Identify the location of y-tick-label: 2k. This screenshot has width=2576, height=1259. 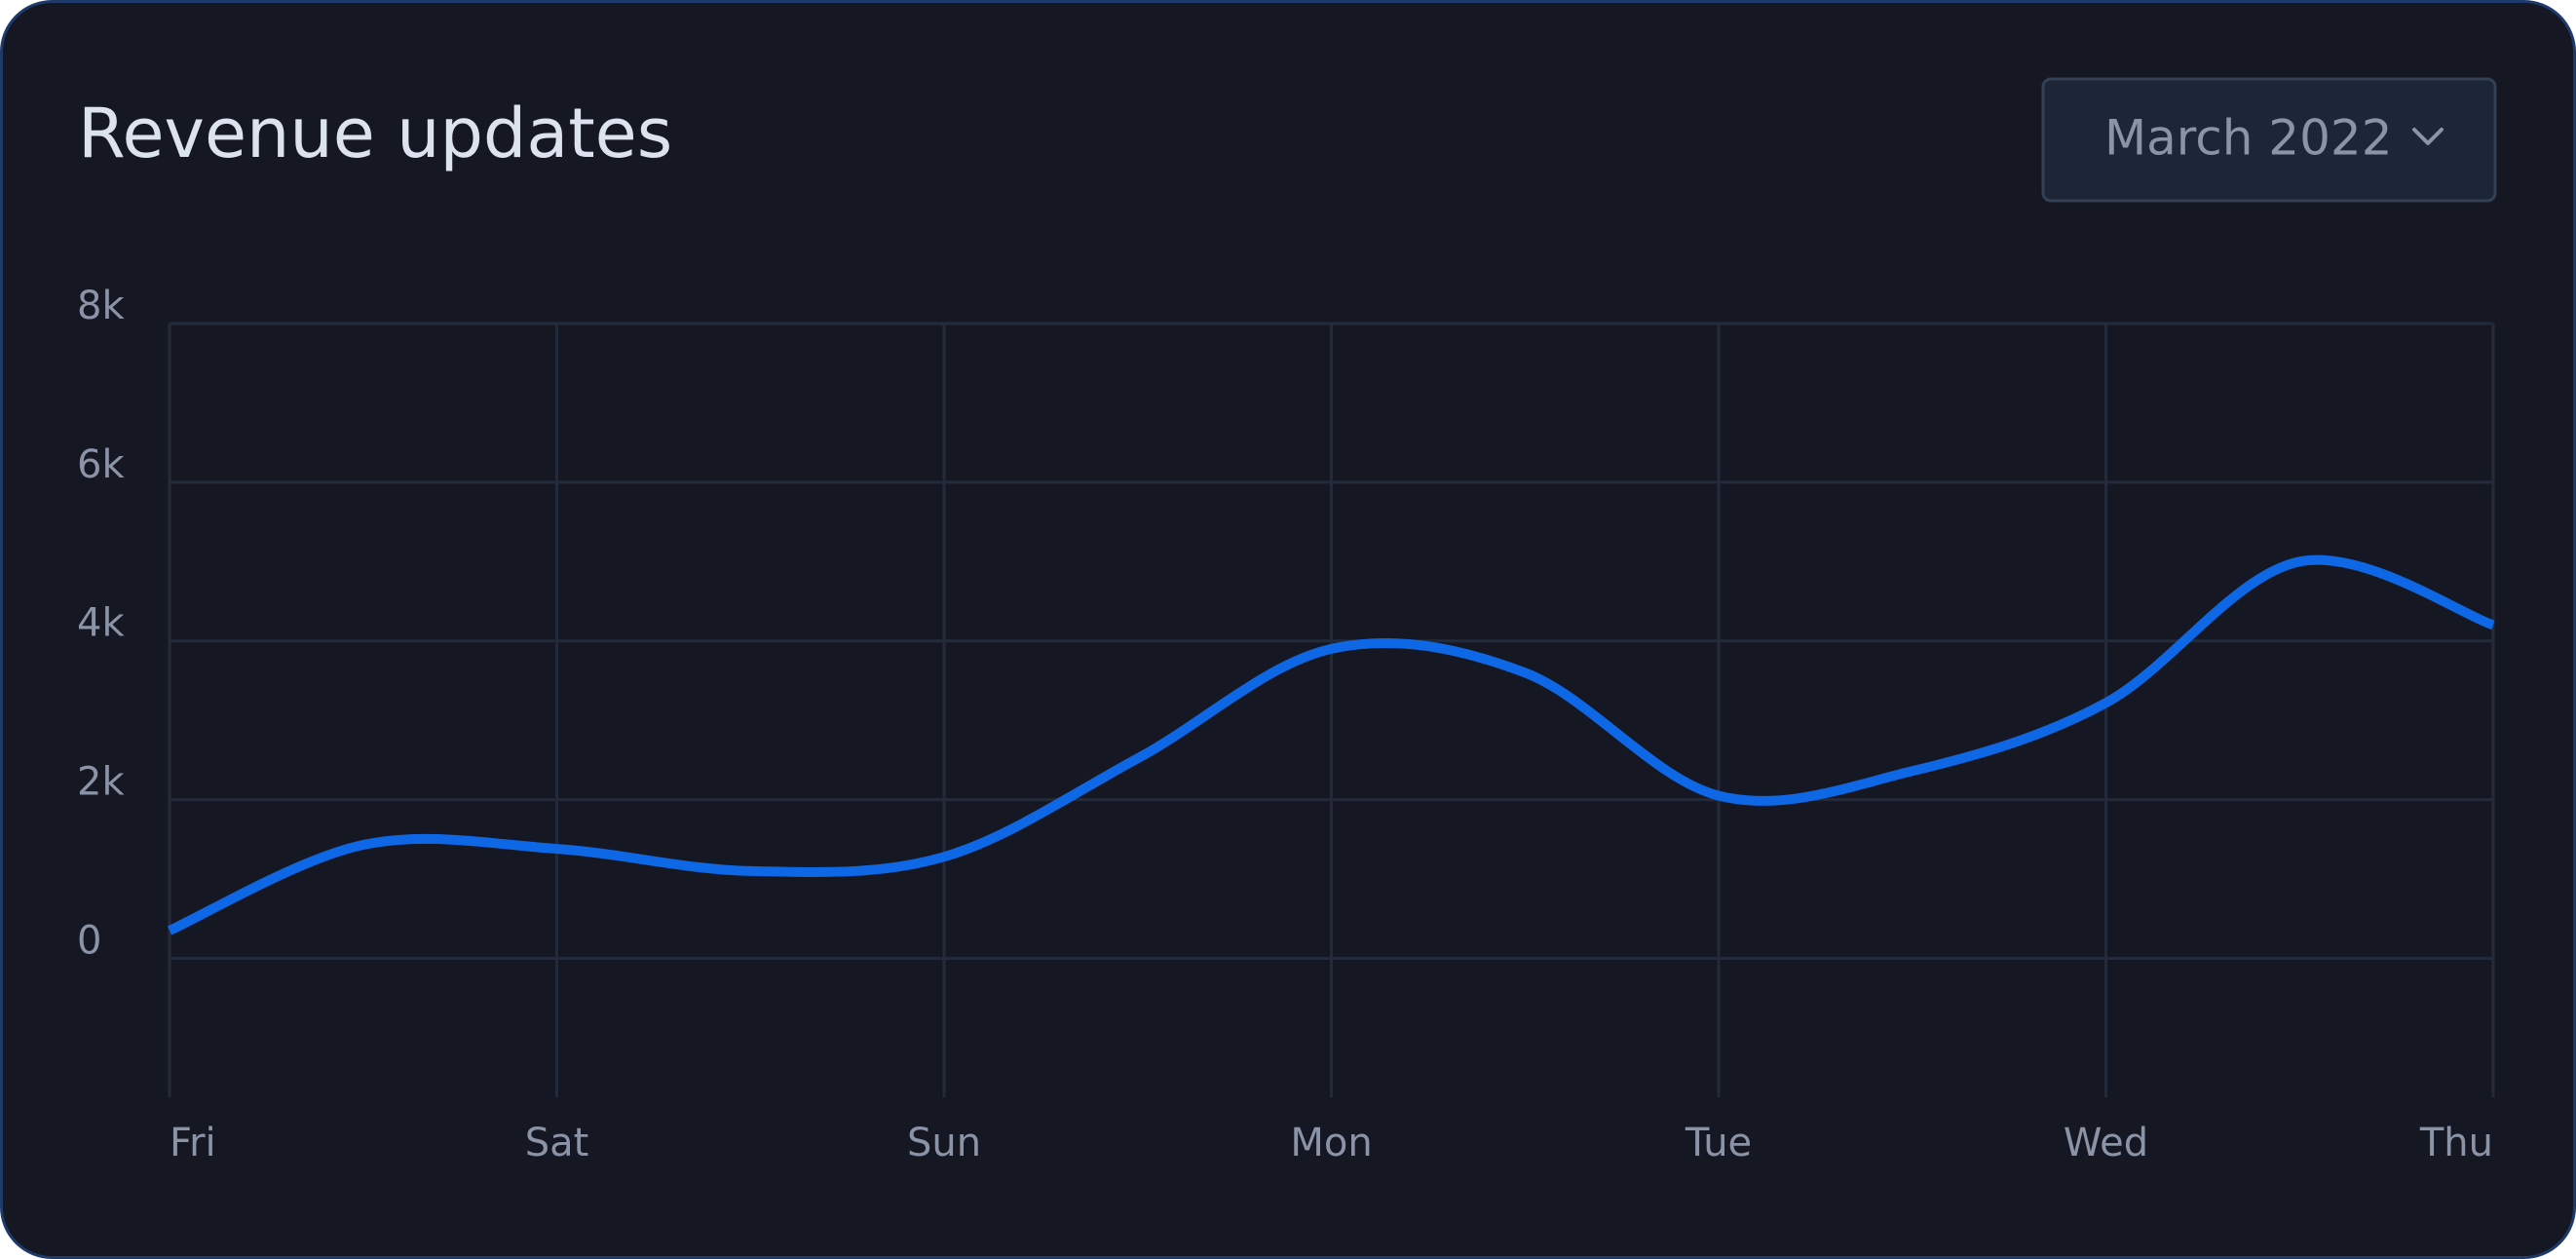
(101, 783).